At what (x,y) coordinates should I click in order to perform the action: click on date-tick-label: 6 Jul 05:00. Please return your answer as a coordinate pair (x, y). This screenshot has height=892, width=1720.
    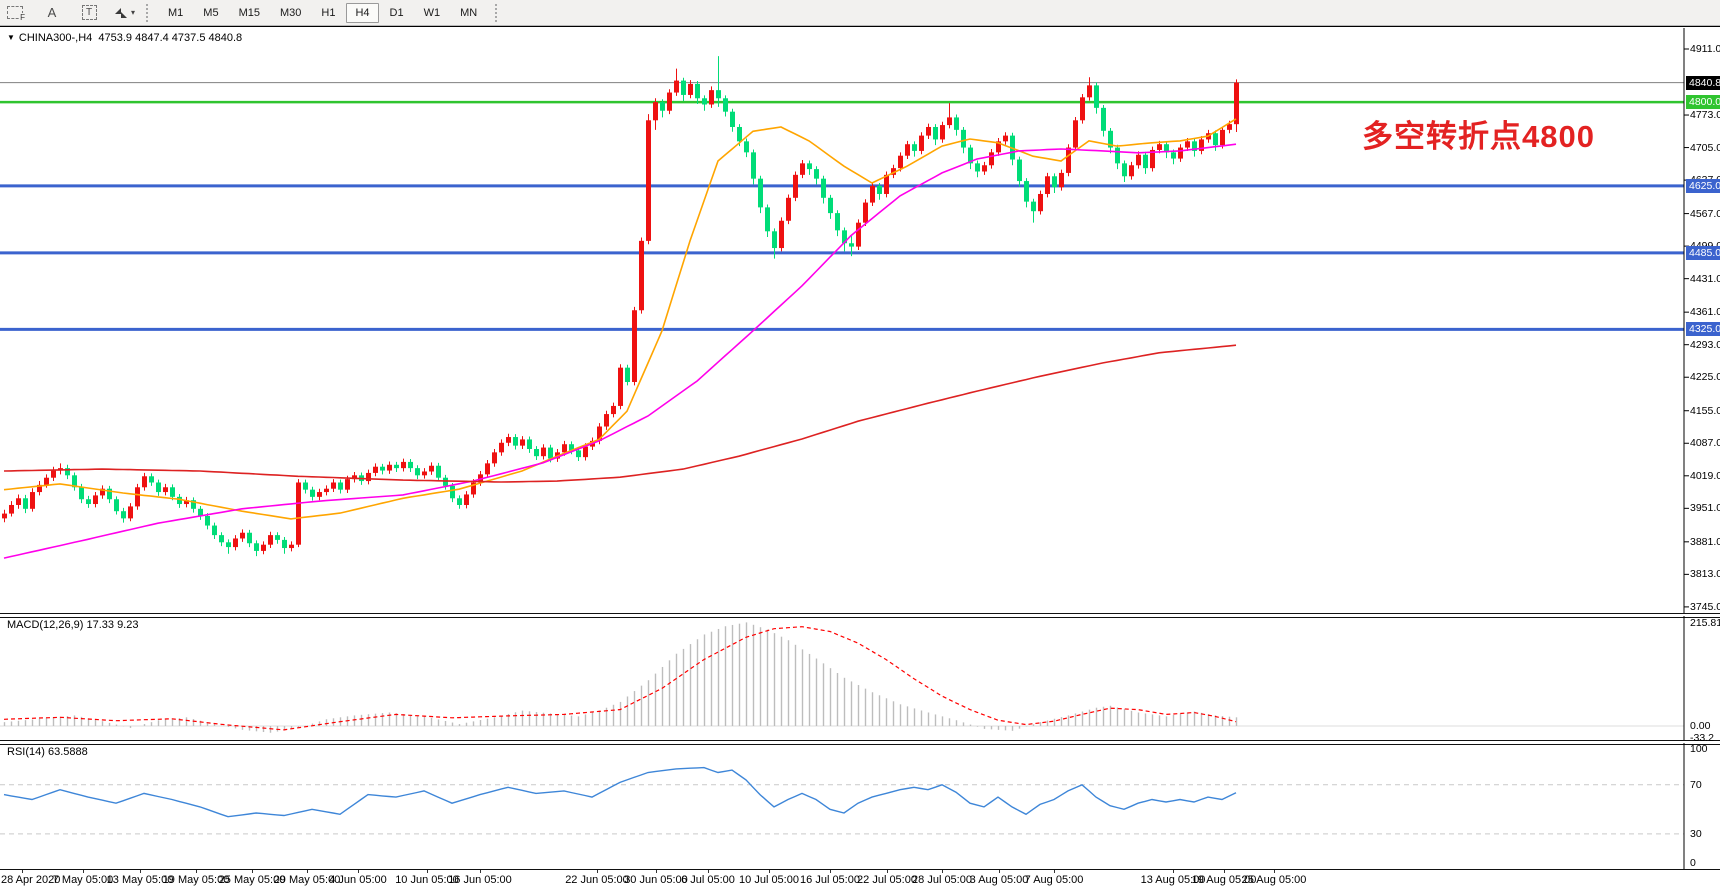
    Looking at the image, I should click on (708, 880).